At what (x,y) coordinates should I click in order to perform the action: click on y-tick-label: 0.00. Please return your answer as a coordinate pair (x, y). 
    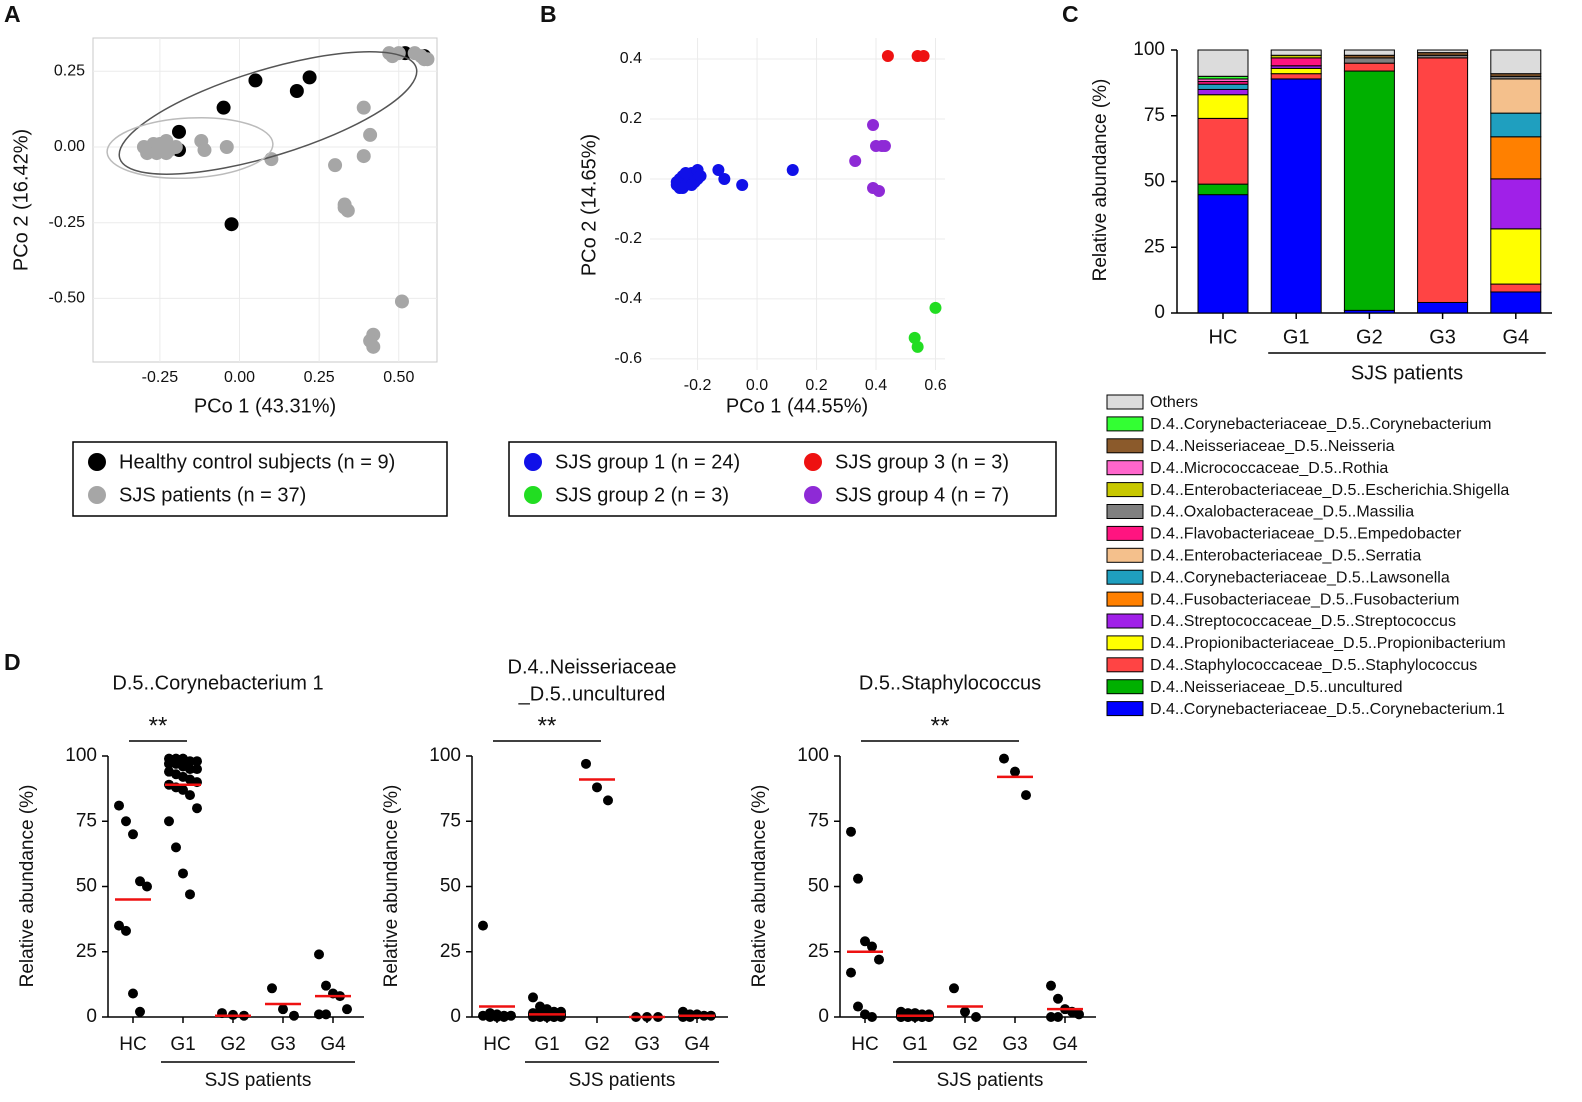
    Looking at the image, I should click on (69, 146).